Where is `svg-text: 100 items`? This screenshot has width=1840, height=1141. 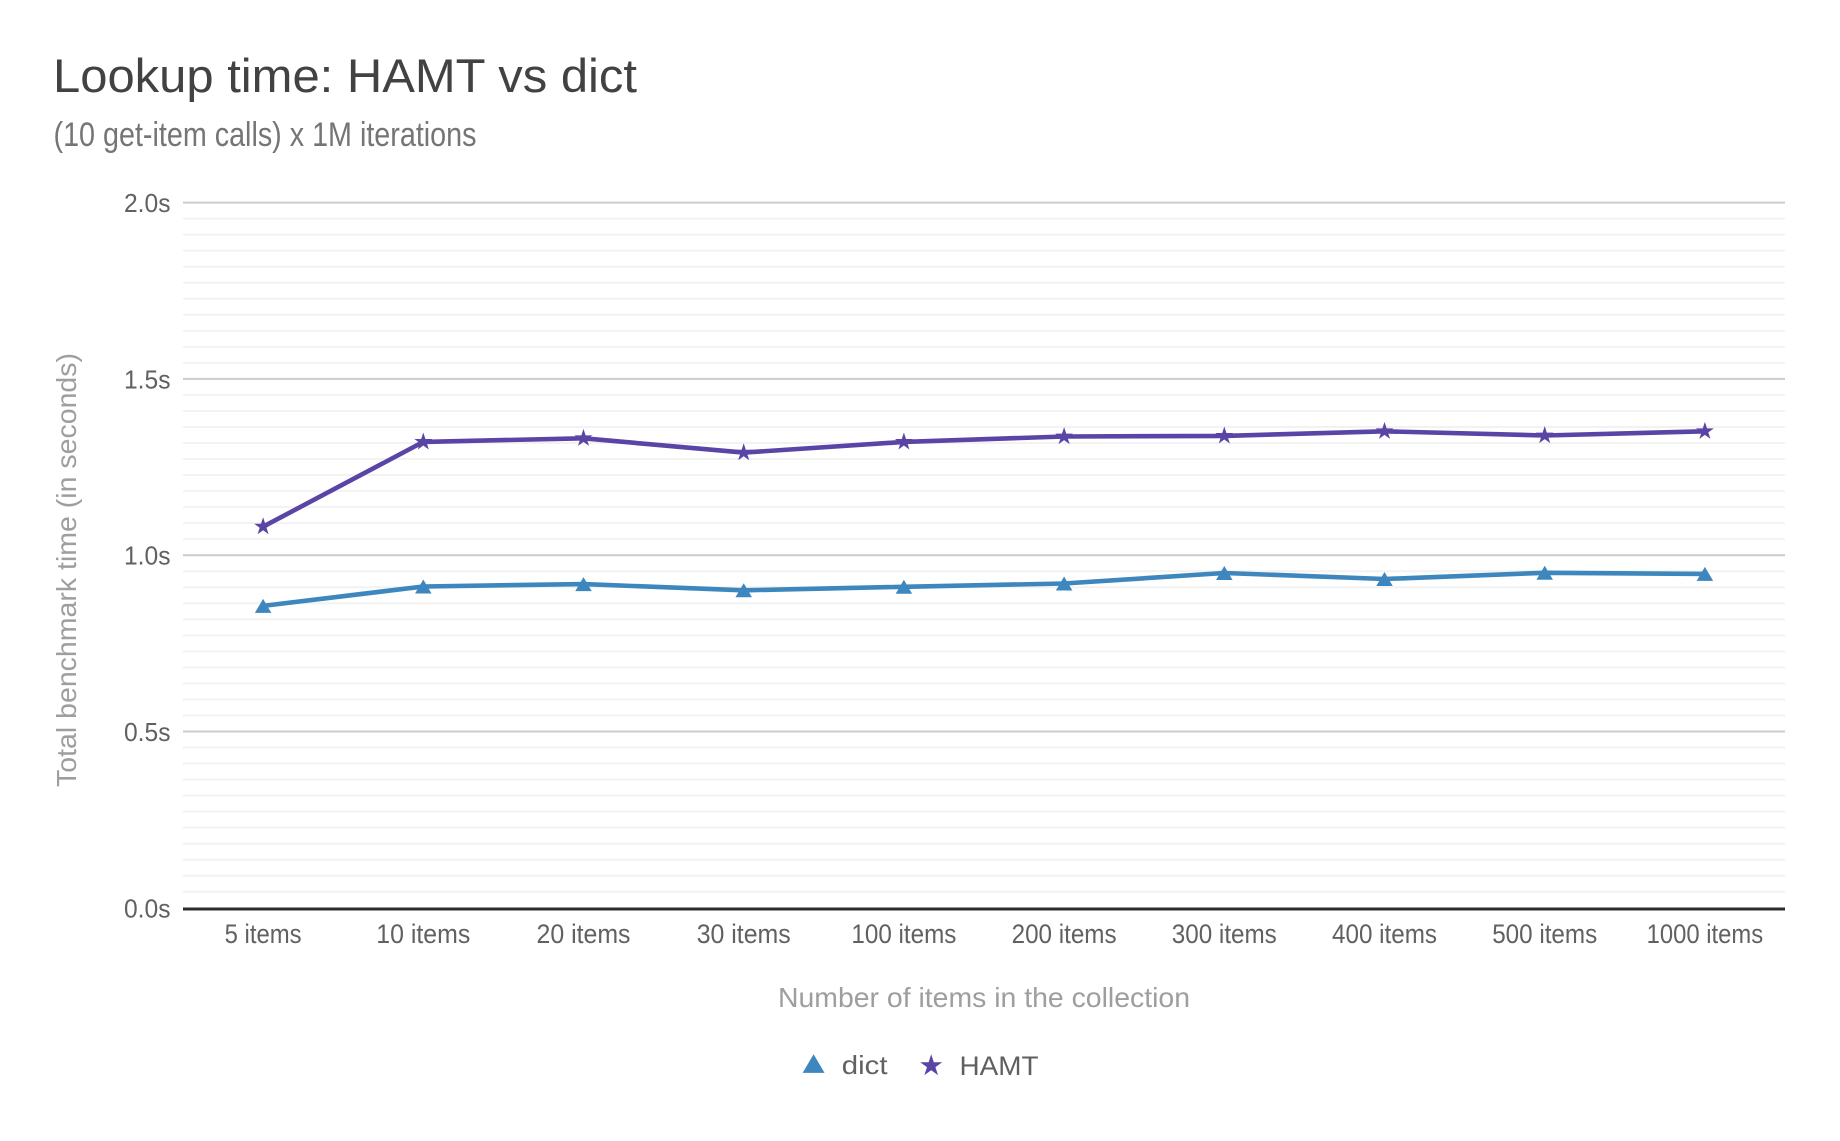 svg-text: 100 items is located at coordinates (903, 934).